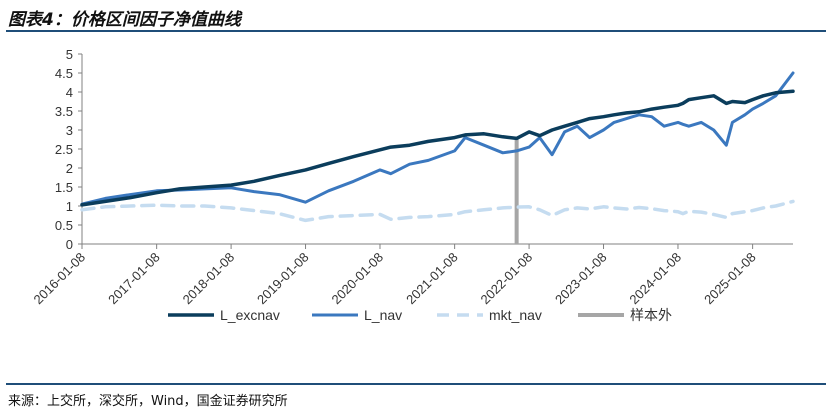  Describe the element at coordinates (357, 279) in the screenshot. I see `x-tick-label: 2020-01-08` at that location.